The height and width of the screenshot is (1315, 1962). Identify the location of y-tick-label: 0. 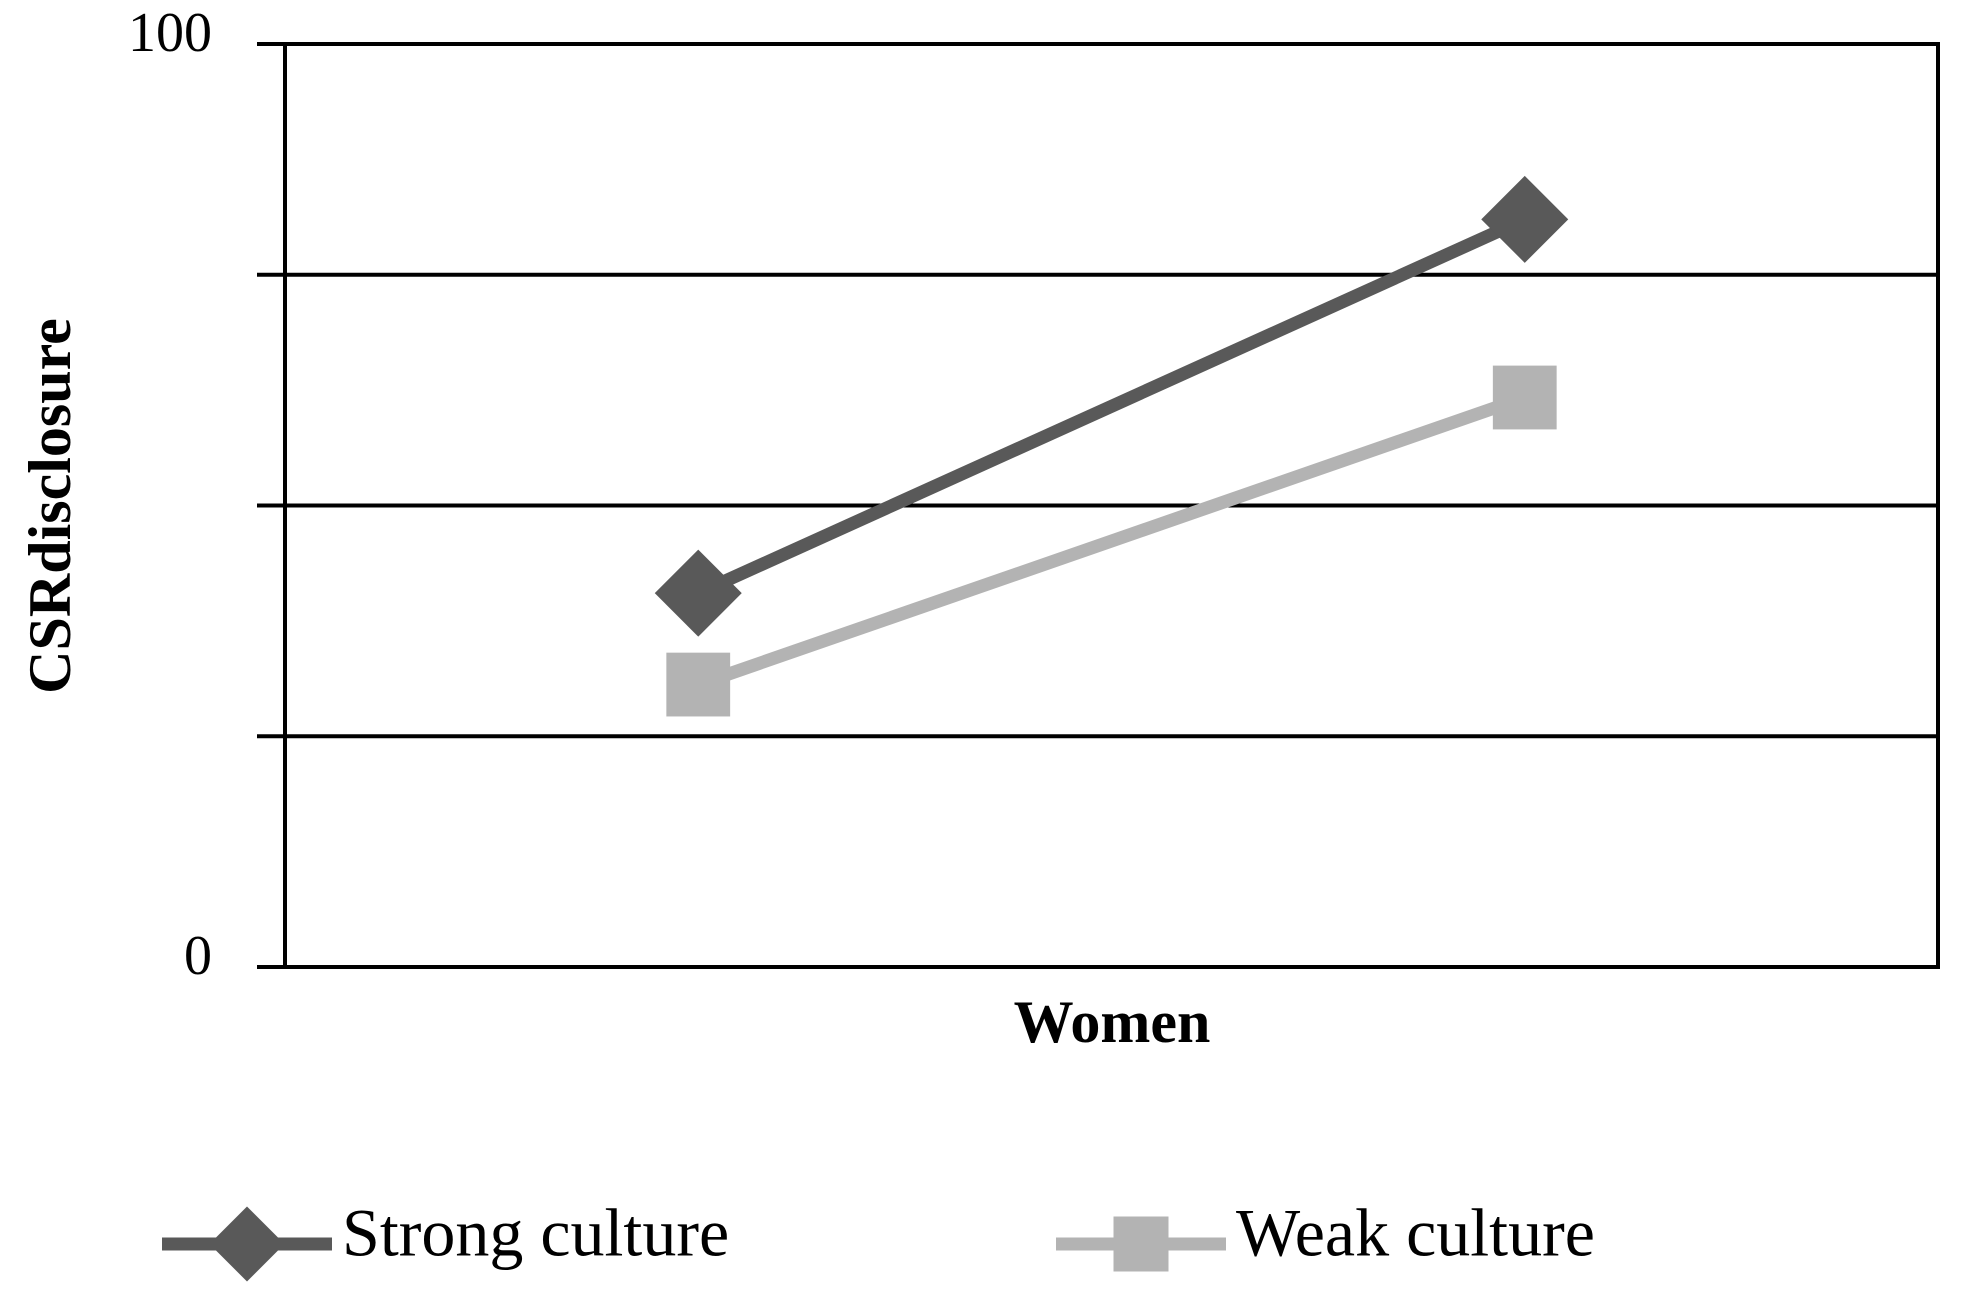
(198, 956).